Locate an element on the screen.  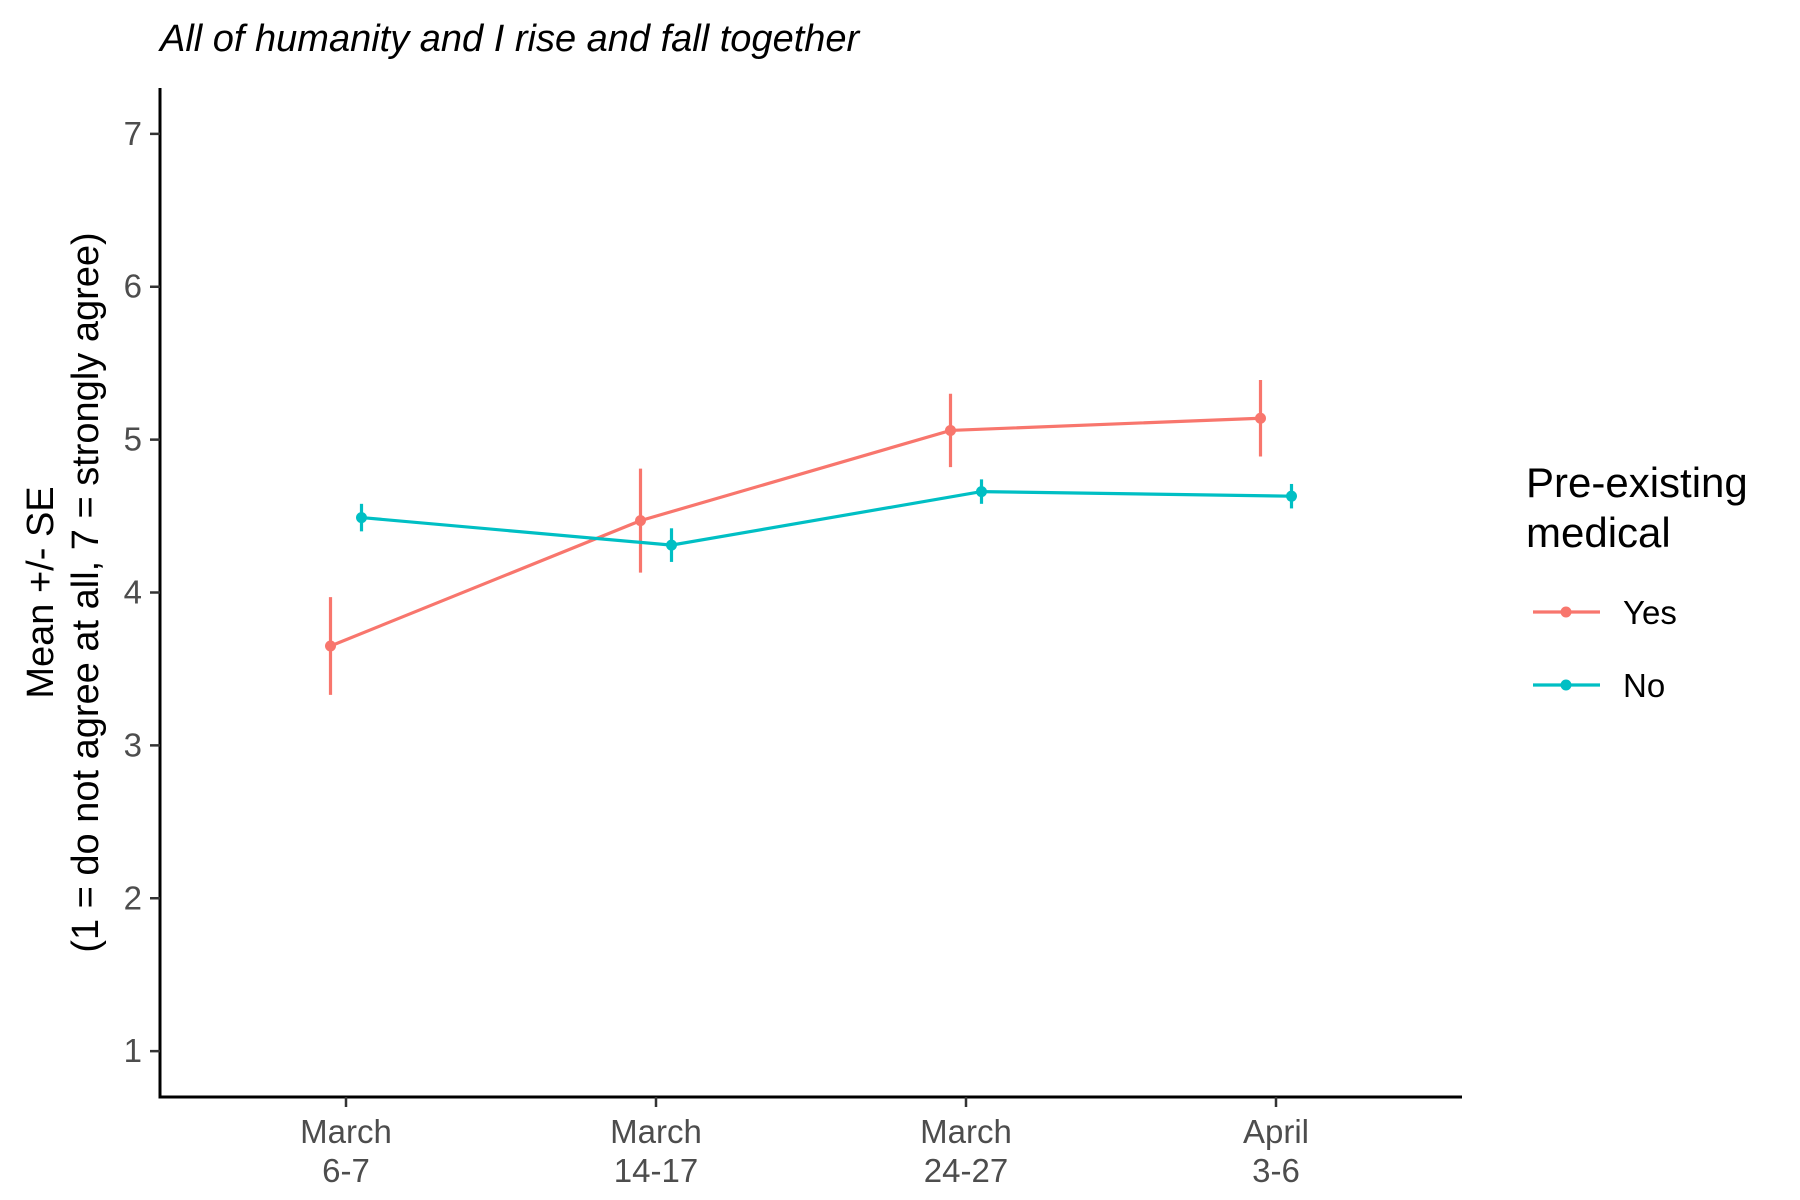
series-no is located at coordinates (826, 520).